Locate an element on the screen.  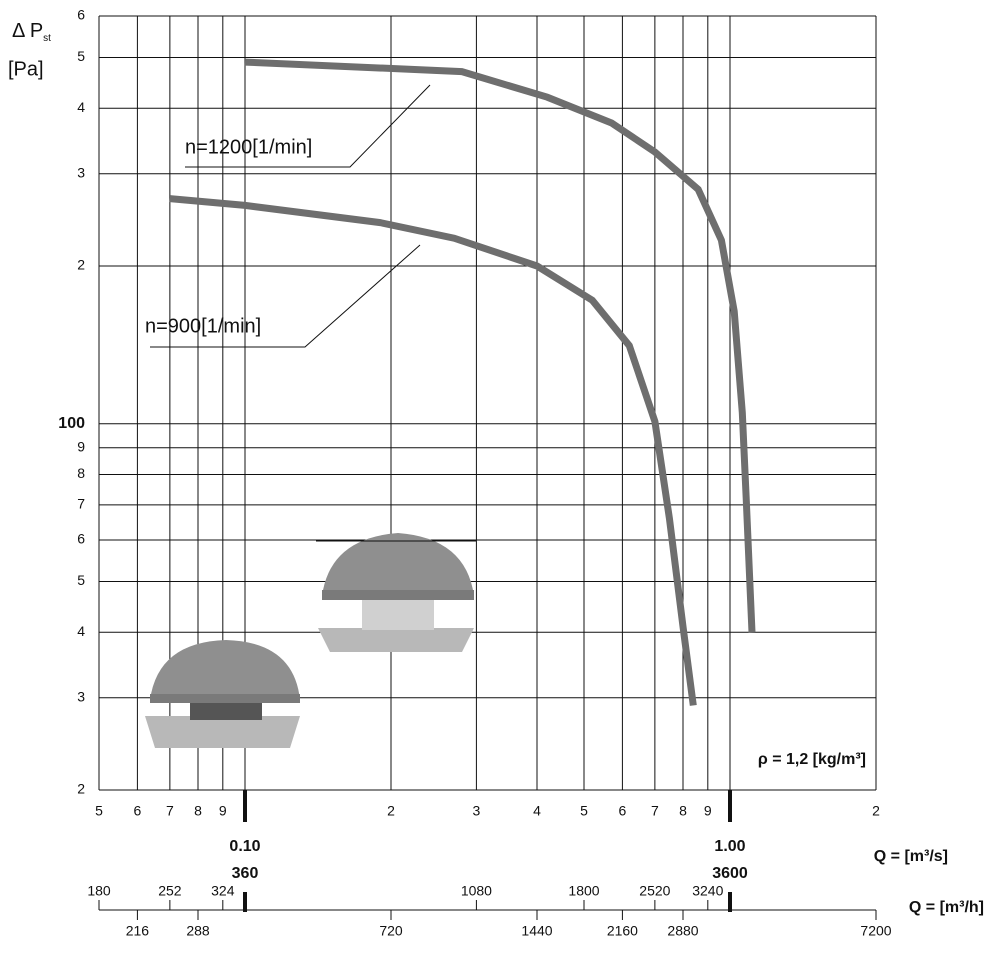
x-tick-label: 0.10 is located at coordinates (244, 846).